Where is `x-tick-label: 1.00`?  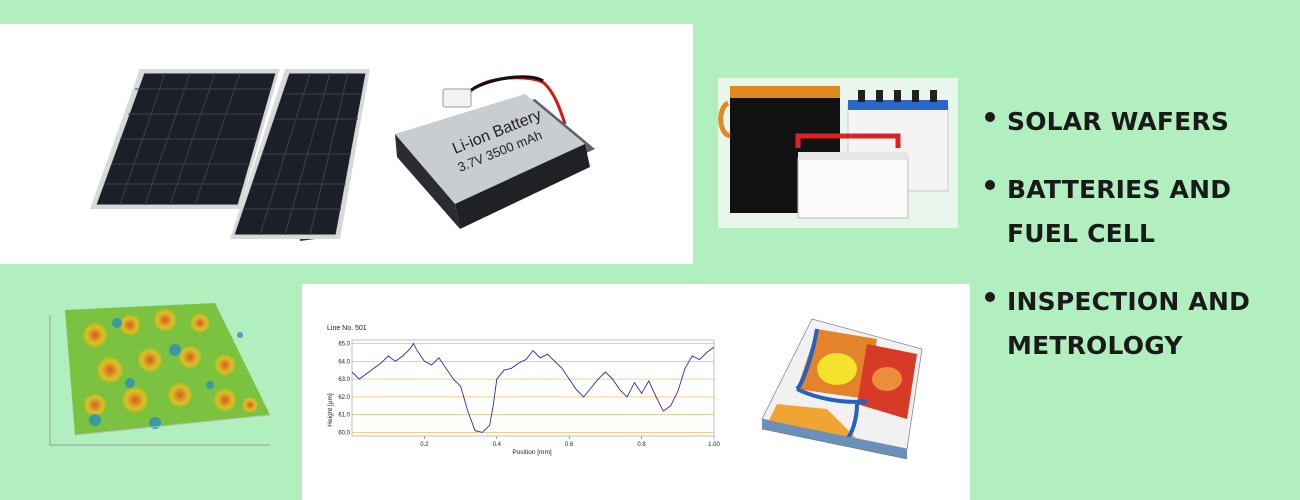 x-tick-label: 1.00 is located at coordinates (714, 445).